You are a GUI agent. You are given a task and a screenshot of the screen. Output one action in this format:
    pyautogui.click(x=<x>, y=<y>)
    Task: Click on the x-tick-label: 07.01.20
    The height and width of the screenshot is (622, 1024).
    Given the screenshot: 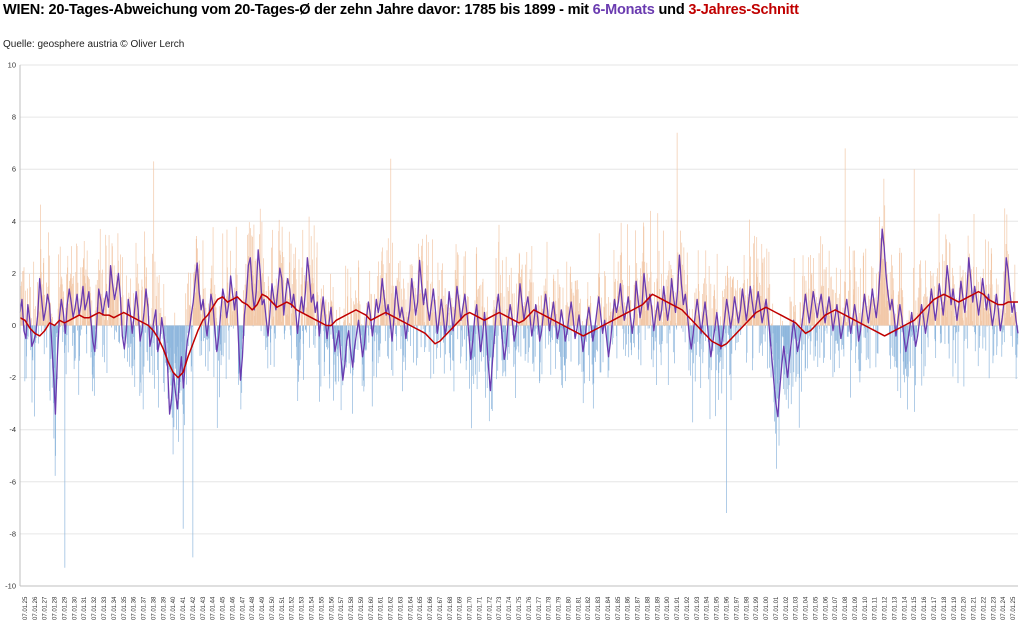 What is the action you would take?
    pyautogui.click(x=965, y=608)
    